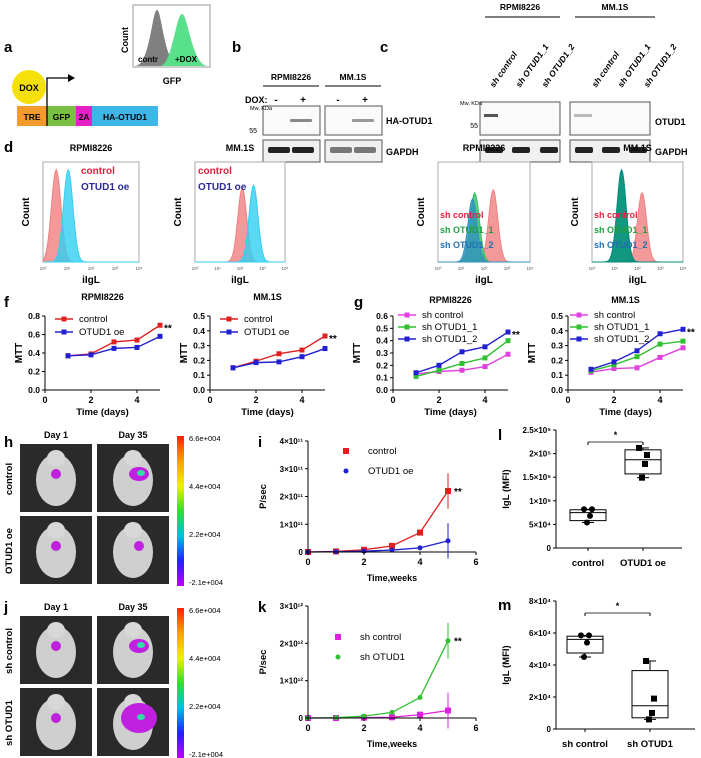 This screenshot has height=758, width=701. What do you see at coordinates (530, 268) in the screenshot?
I see `x-tick-label: 10⁴` at bounding box center [530, 268].